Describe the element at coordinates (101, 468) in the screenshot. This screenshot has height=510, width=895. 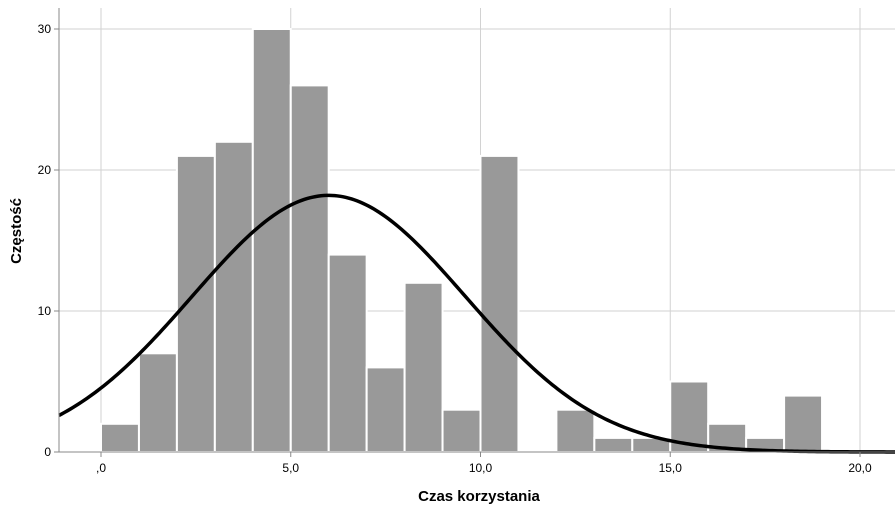
I see `x-tick-label: ,0` at that location.